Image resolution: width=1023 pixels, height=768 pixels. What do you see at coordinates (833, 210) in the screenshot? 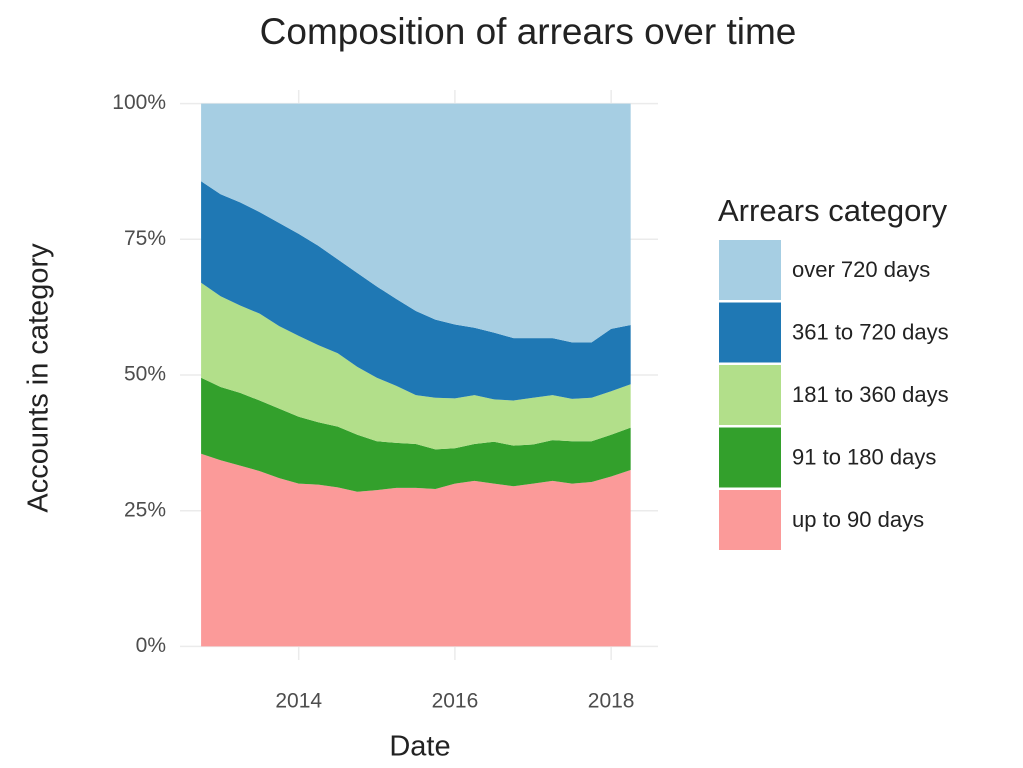
I see `legend-title: Arrears category` at bounding box center [833, 210].